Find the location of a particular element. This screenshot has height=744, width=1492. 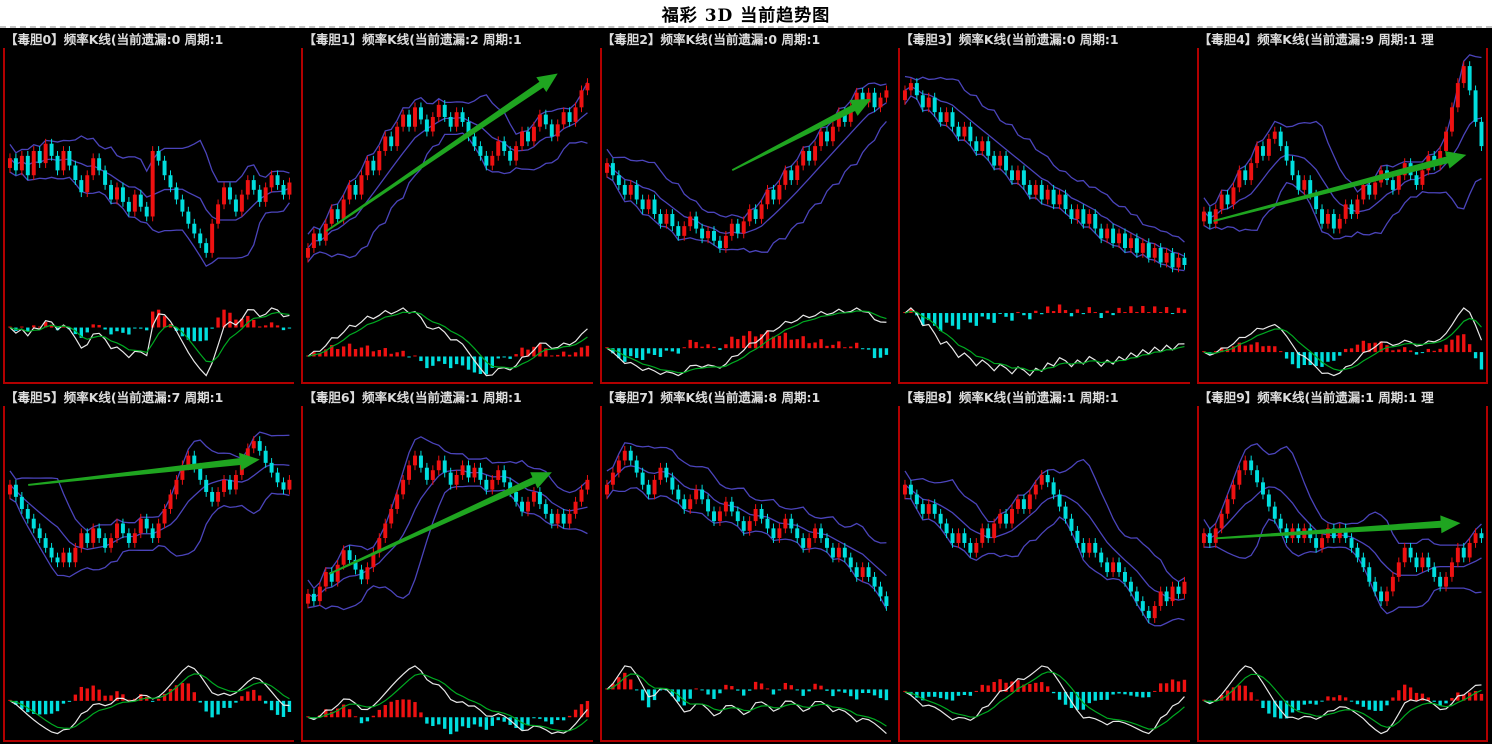

chart-panel-毒胆0: 【毒胆0】频率K线(当前遗漏:0 周期:1 is located at coordinates (149, 207).